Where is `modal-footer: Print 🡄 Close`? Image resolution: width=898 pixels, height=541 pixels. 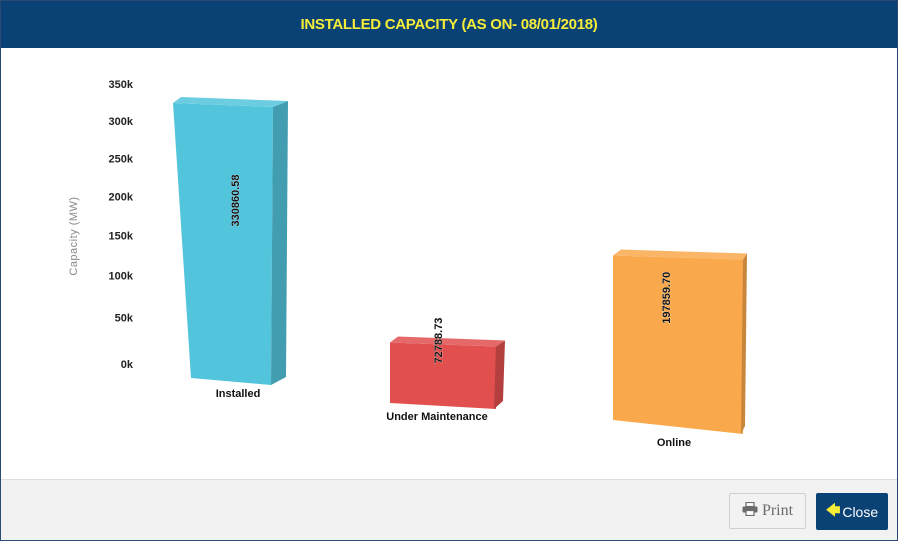
modal-footer: Print 🡄 Close is located at coordinates (449, 509).